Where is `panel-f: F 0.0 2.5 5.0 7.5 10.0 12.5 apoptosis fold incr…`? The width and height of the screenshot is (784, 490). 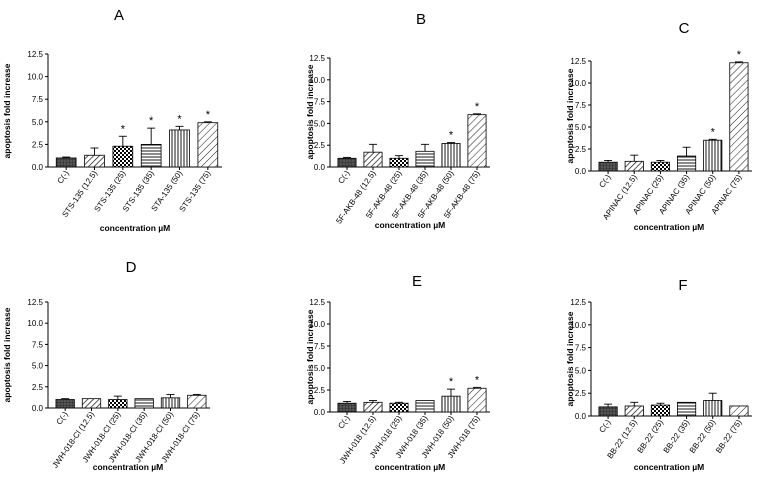 panel-f: F 0.0 2.5 5.0 7.5 10.0 12.5 apoptosis fold incr… is located at coordinates (658, 374).